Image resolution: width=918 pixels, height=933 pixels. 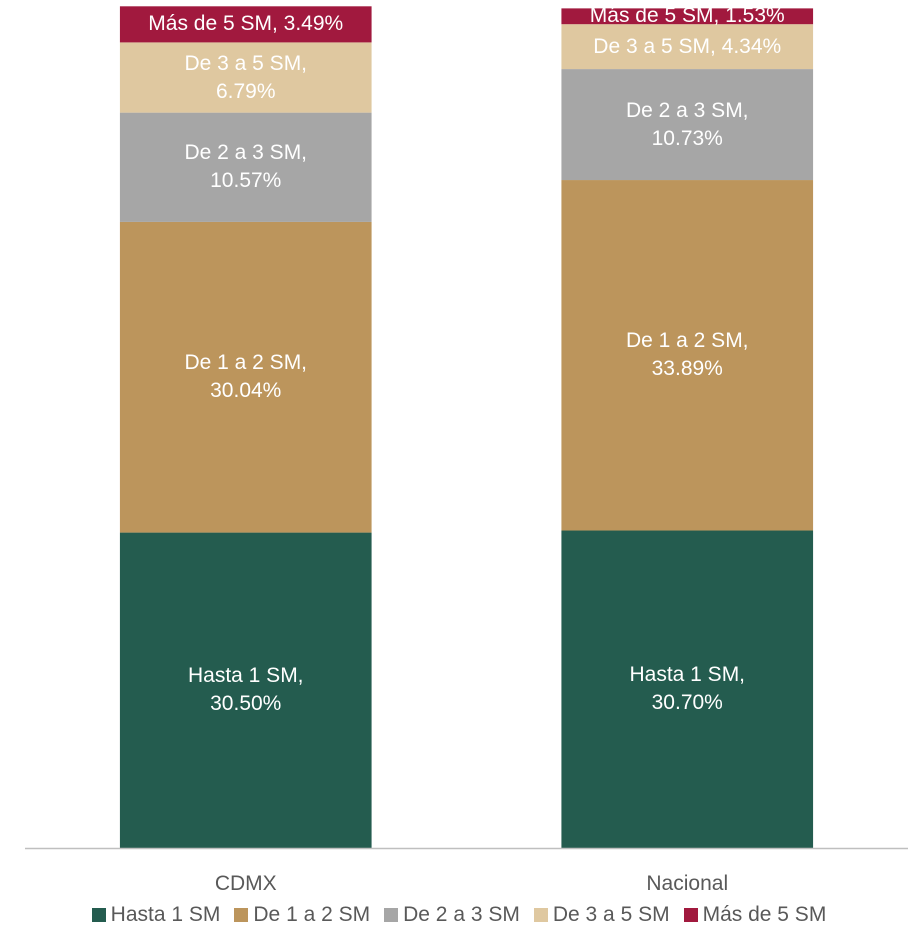 What do you see at coordinates (245, 883) in the screenshot?
I see `x-tick-label: CDMX` at bounding box center [245, 883].